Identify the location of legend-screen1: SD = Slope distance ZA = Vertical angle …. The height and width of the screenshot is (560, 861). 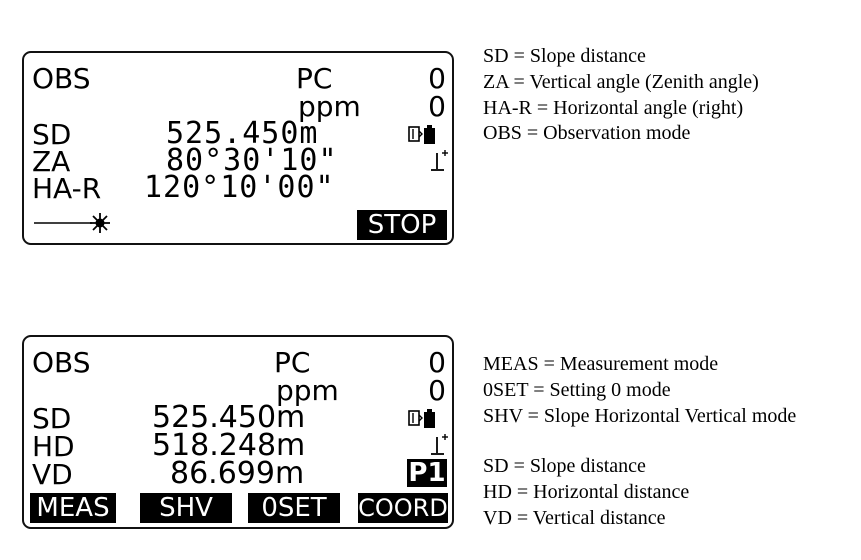
(621, 95).